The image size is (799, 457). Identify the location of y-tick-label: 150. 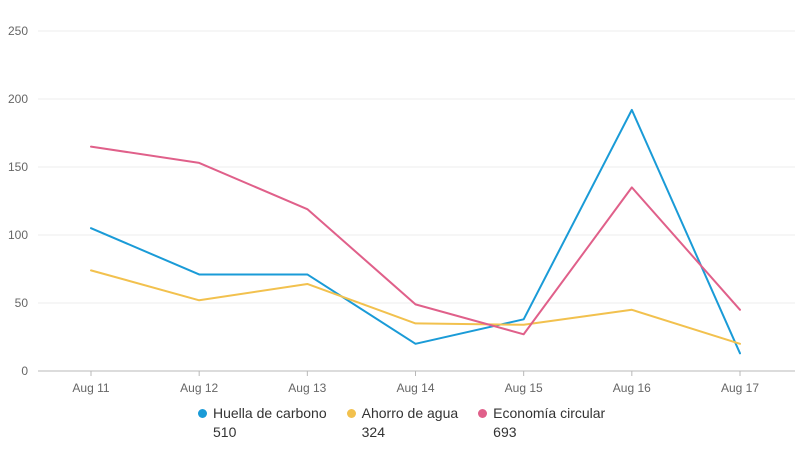
(18, 167).